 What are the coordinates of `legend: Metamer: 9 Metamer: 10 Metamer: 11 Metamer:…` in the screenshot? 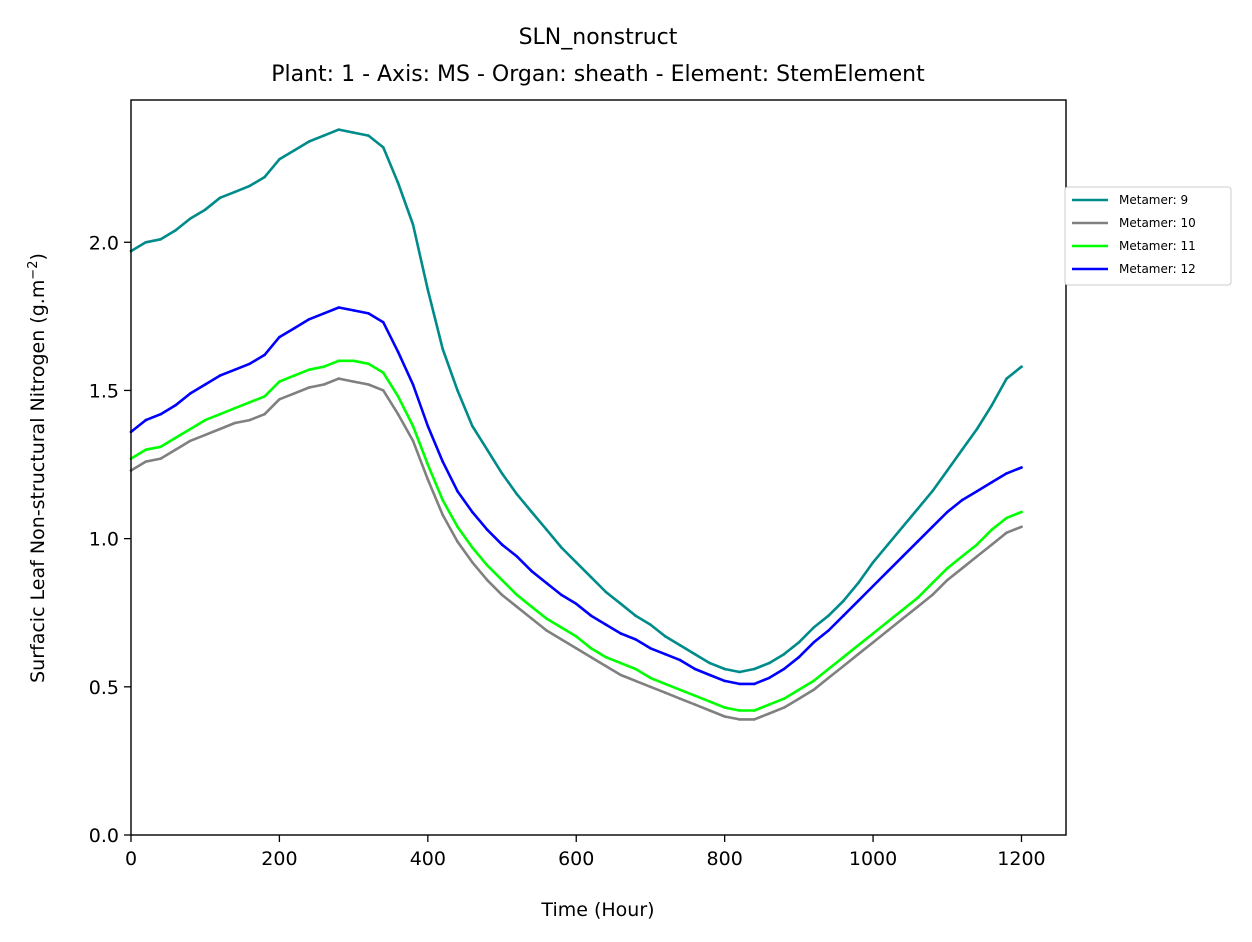 It's located at (1148, 236).